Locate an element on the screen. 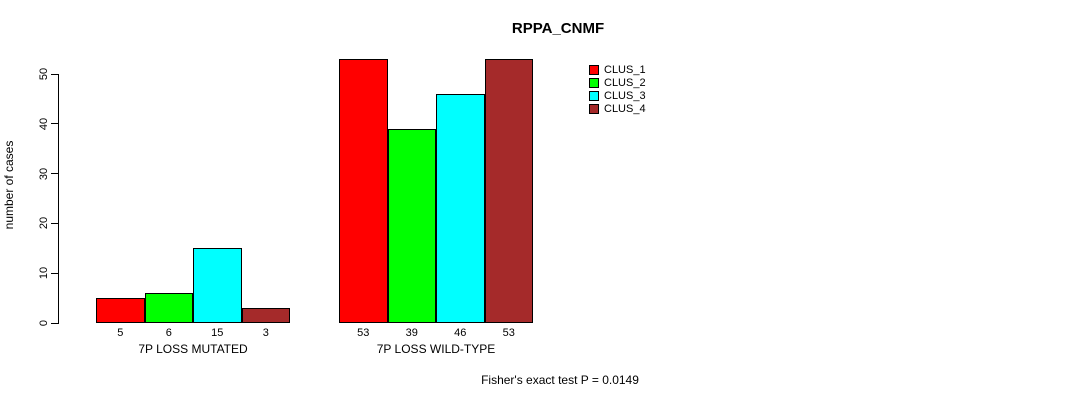 Image resolution: width=1090 pixels, height=400 pixels. bar-clus_3-group1 is located at coordinates (217, 285).